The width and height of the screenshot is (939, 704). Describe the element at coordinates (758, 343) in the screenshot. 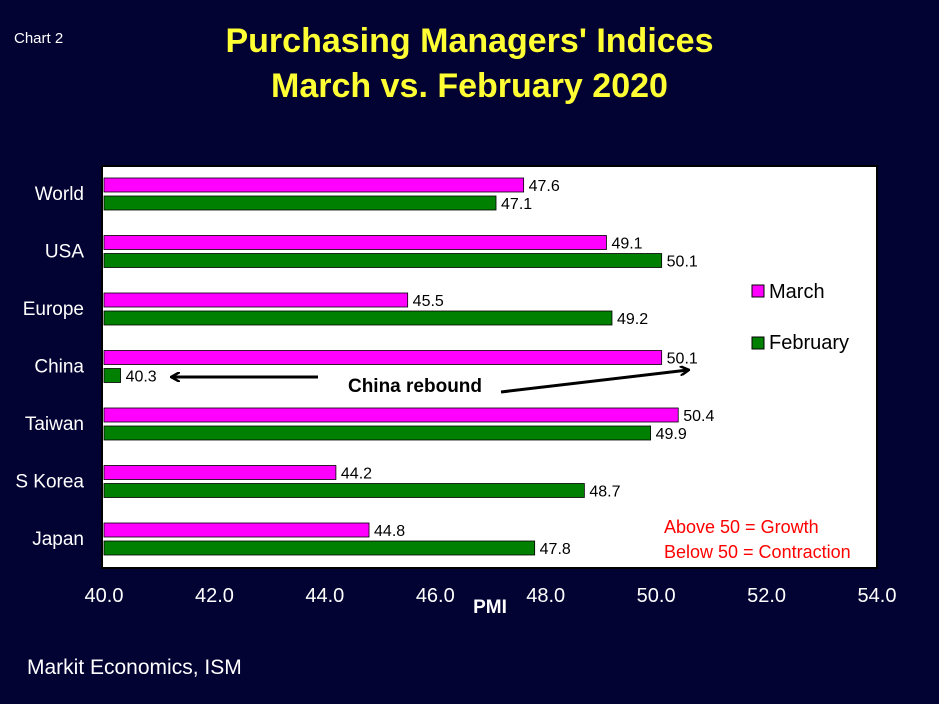

I see `legend-swatch-february` at that location.